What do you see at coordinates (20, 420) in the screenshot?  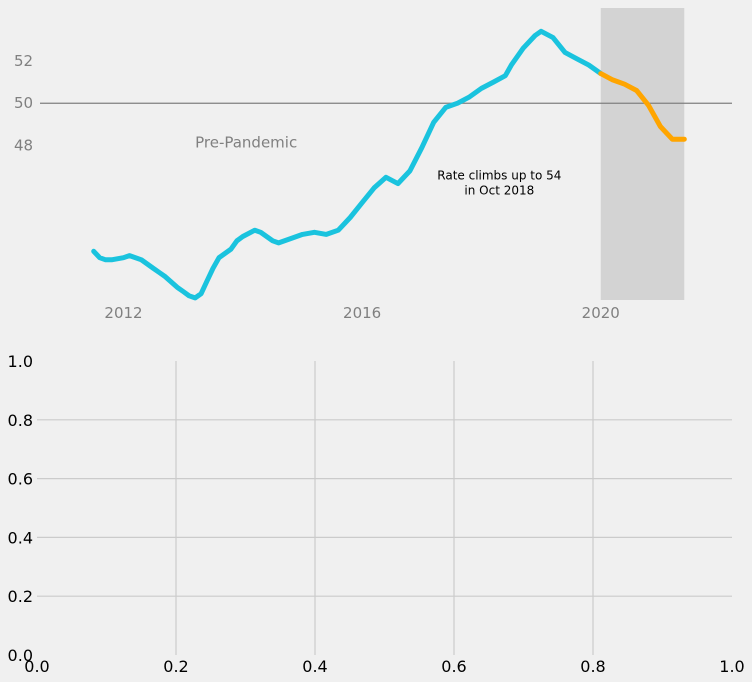 I see `bottom-y-tick-label: 0.8` at bounding box center [20, 420].